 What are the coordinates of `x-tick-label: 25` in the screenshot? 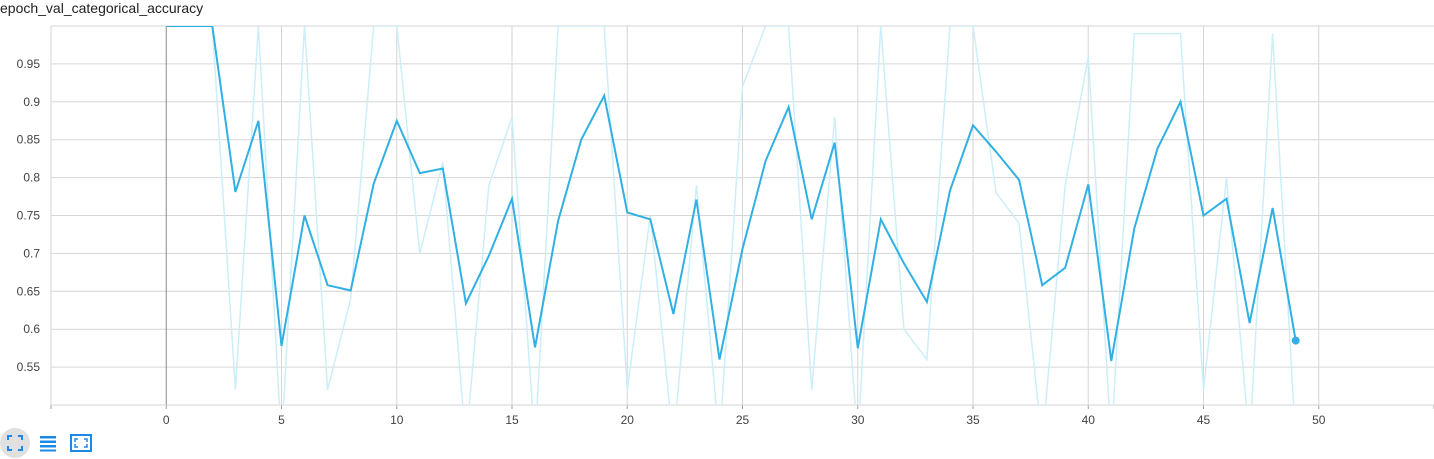 It's located at (743, 420).